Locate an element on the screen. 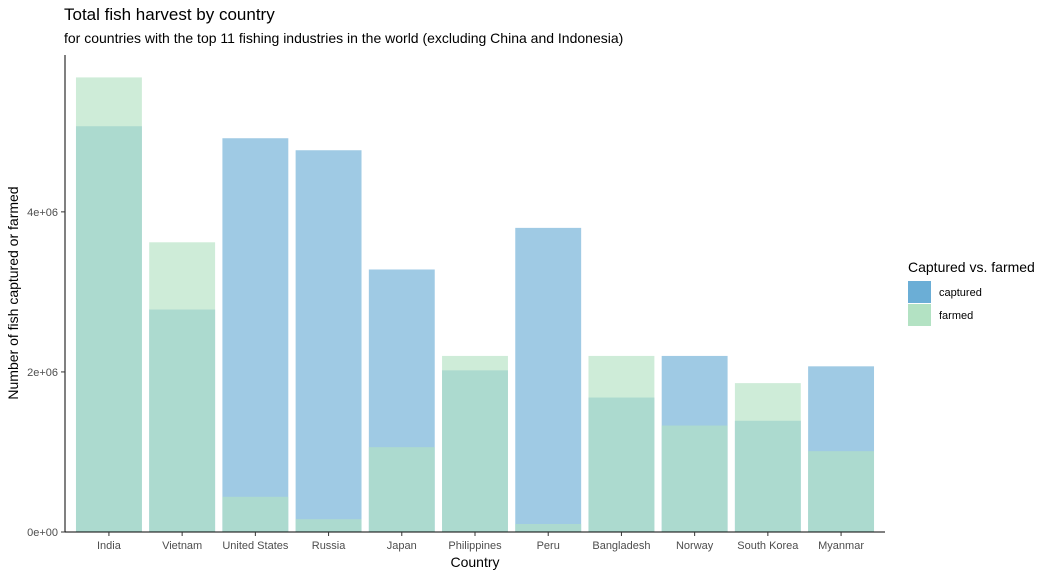 This screenshot has height=581, width=1056. legend-key-captured is located at coordinates (919, 292).